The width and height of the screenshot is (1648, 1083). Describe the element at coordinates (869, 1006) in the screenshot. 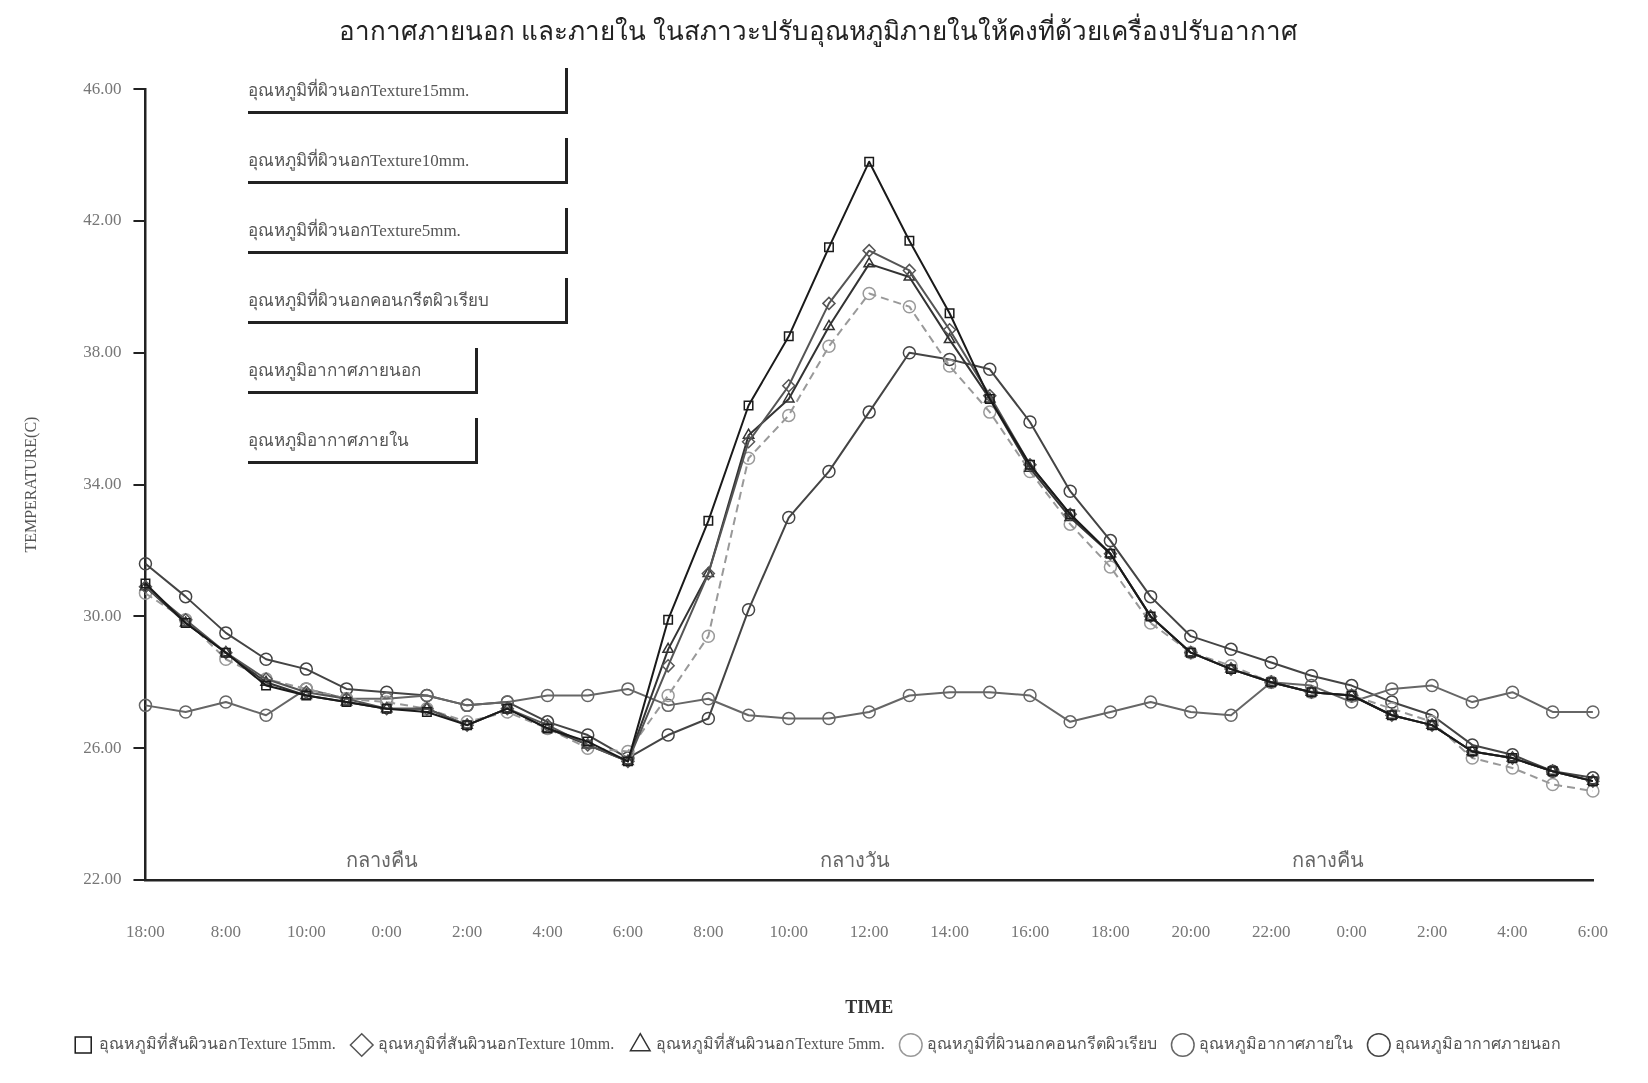

I see `x-axis-title: TIME` at that location.